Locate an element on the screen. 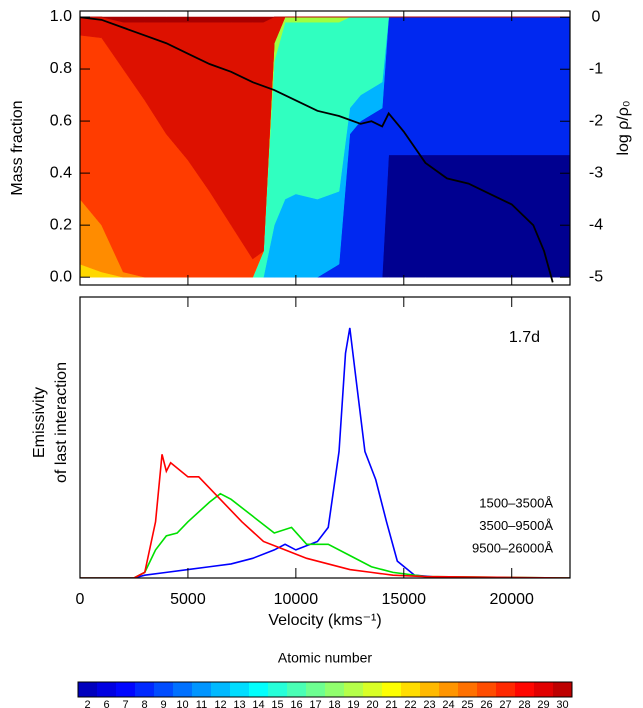 The image size is (643, 708). y-tick-label: 1.0 is located at coordinates (61, 16).